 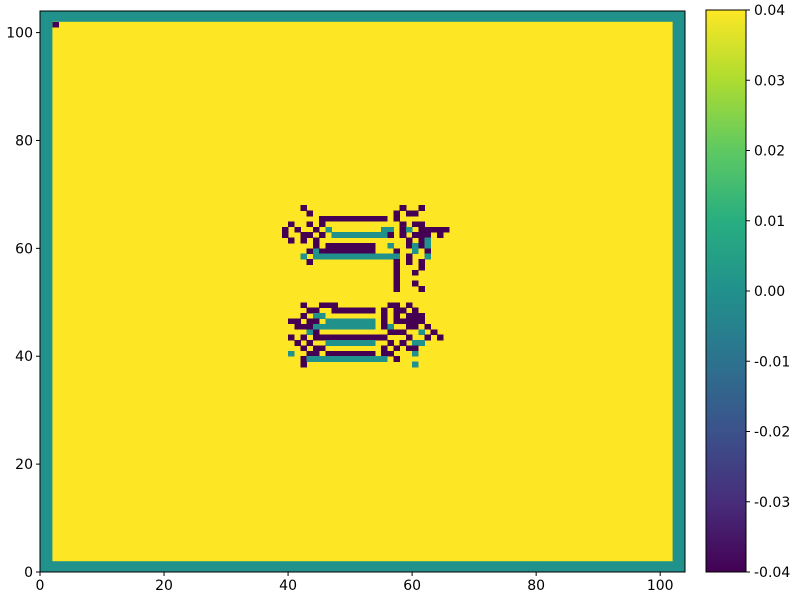 I want to click on colorbar-tick-label: 0.00, so click(x=769, y=292).